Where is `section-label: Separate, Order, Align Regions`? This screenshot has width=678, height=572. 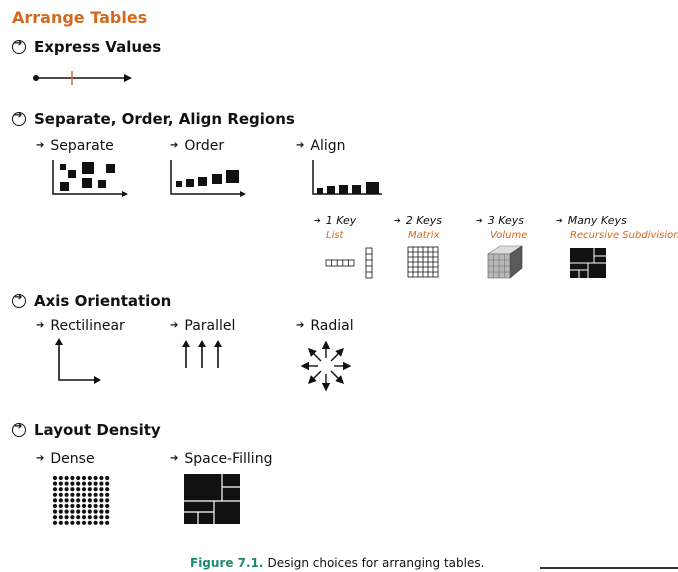 section-label: Separate, Order, Align Regions is located at coordinates (164, 119).